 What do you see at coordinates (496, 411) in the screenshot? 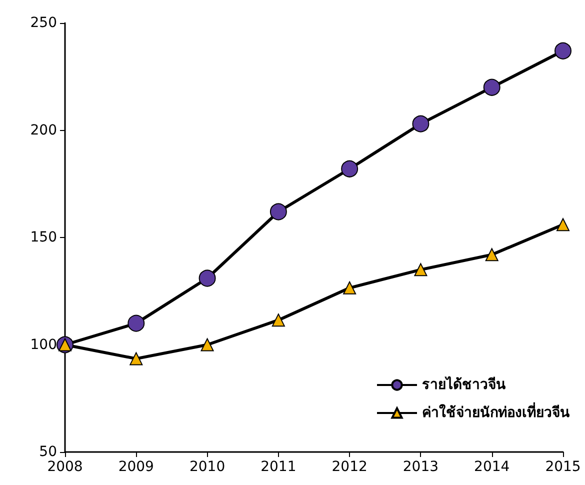
I see `legend-label: ค่าใช้จ่ายนักท่องเที่ยวจีน` at bounding box center [496, 411].